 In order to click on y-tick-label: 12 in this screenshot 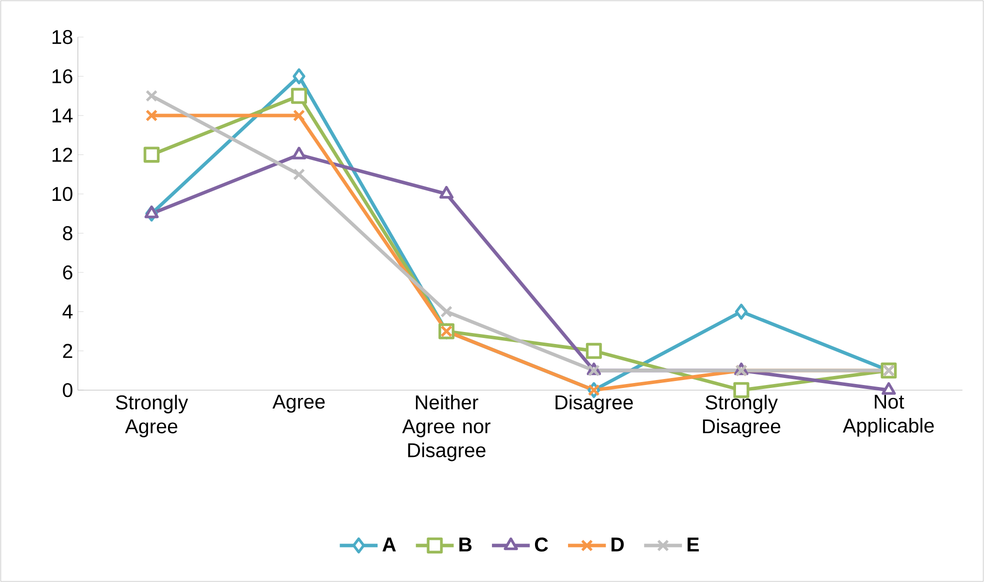, I will do `click(62, 155)`.